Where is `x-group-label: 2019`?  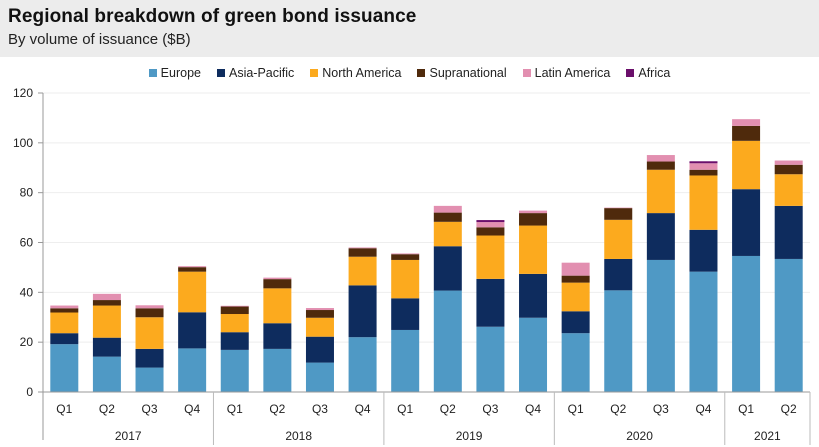 x-group-label: 2019 is located at coordinates (469, 436).